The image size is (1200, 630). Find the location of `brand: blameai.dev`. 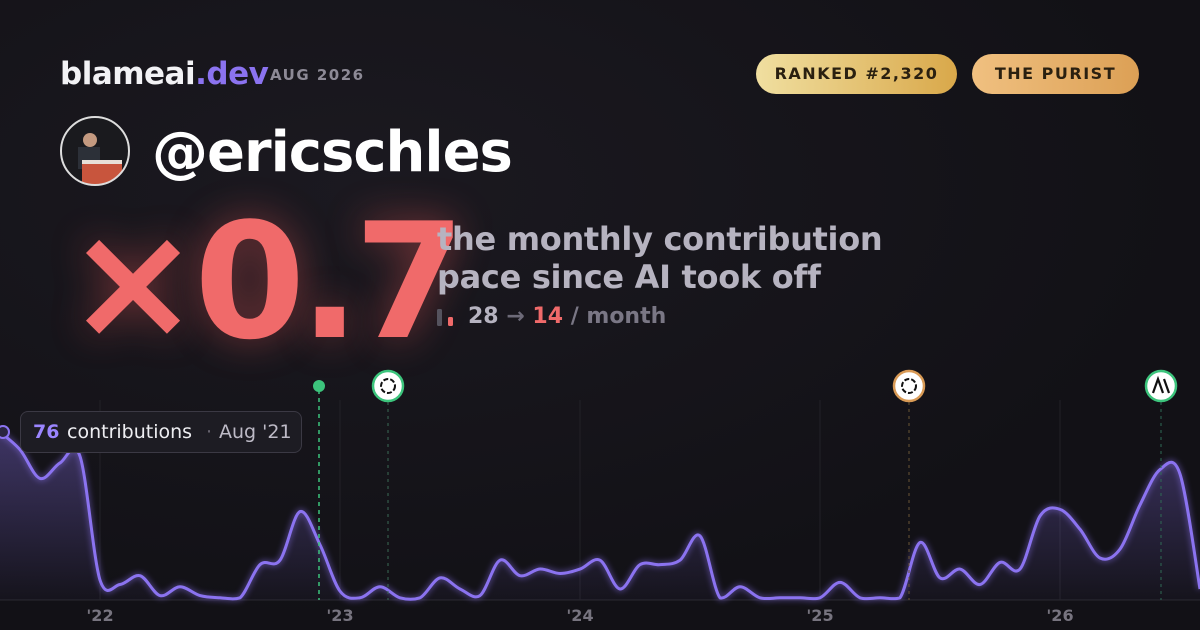

brand: blameai.dev is located at coordinates (164, 74).